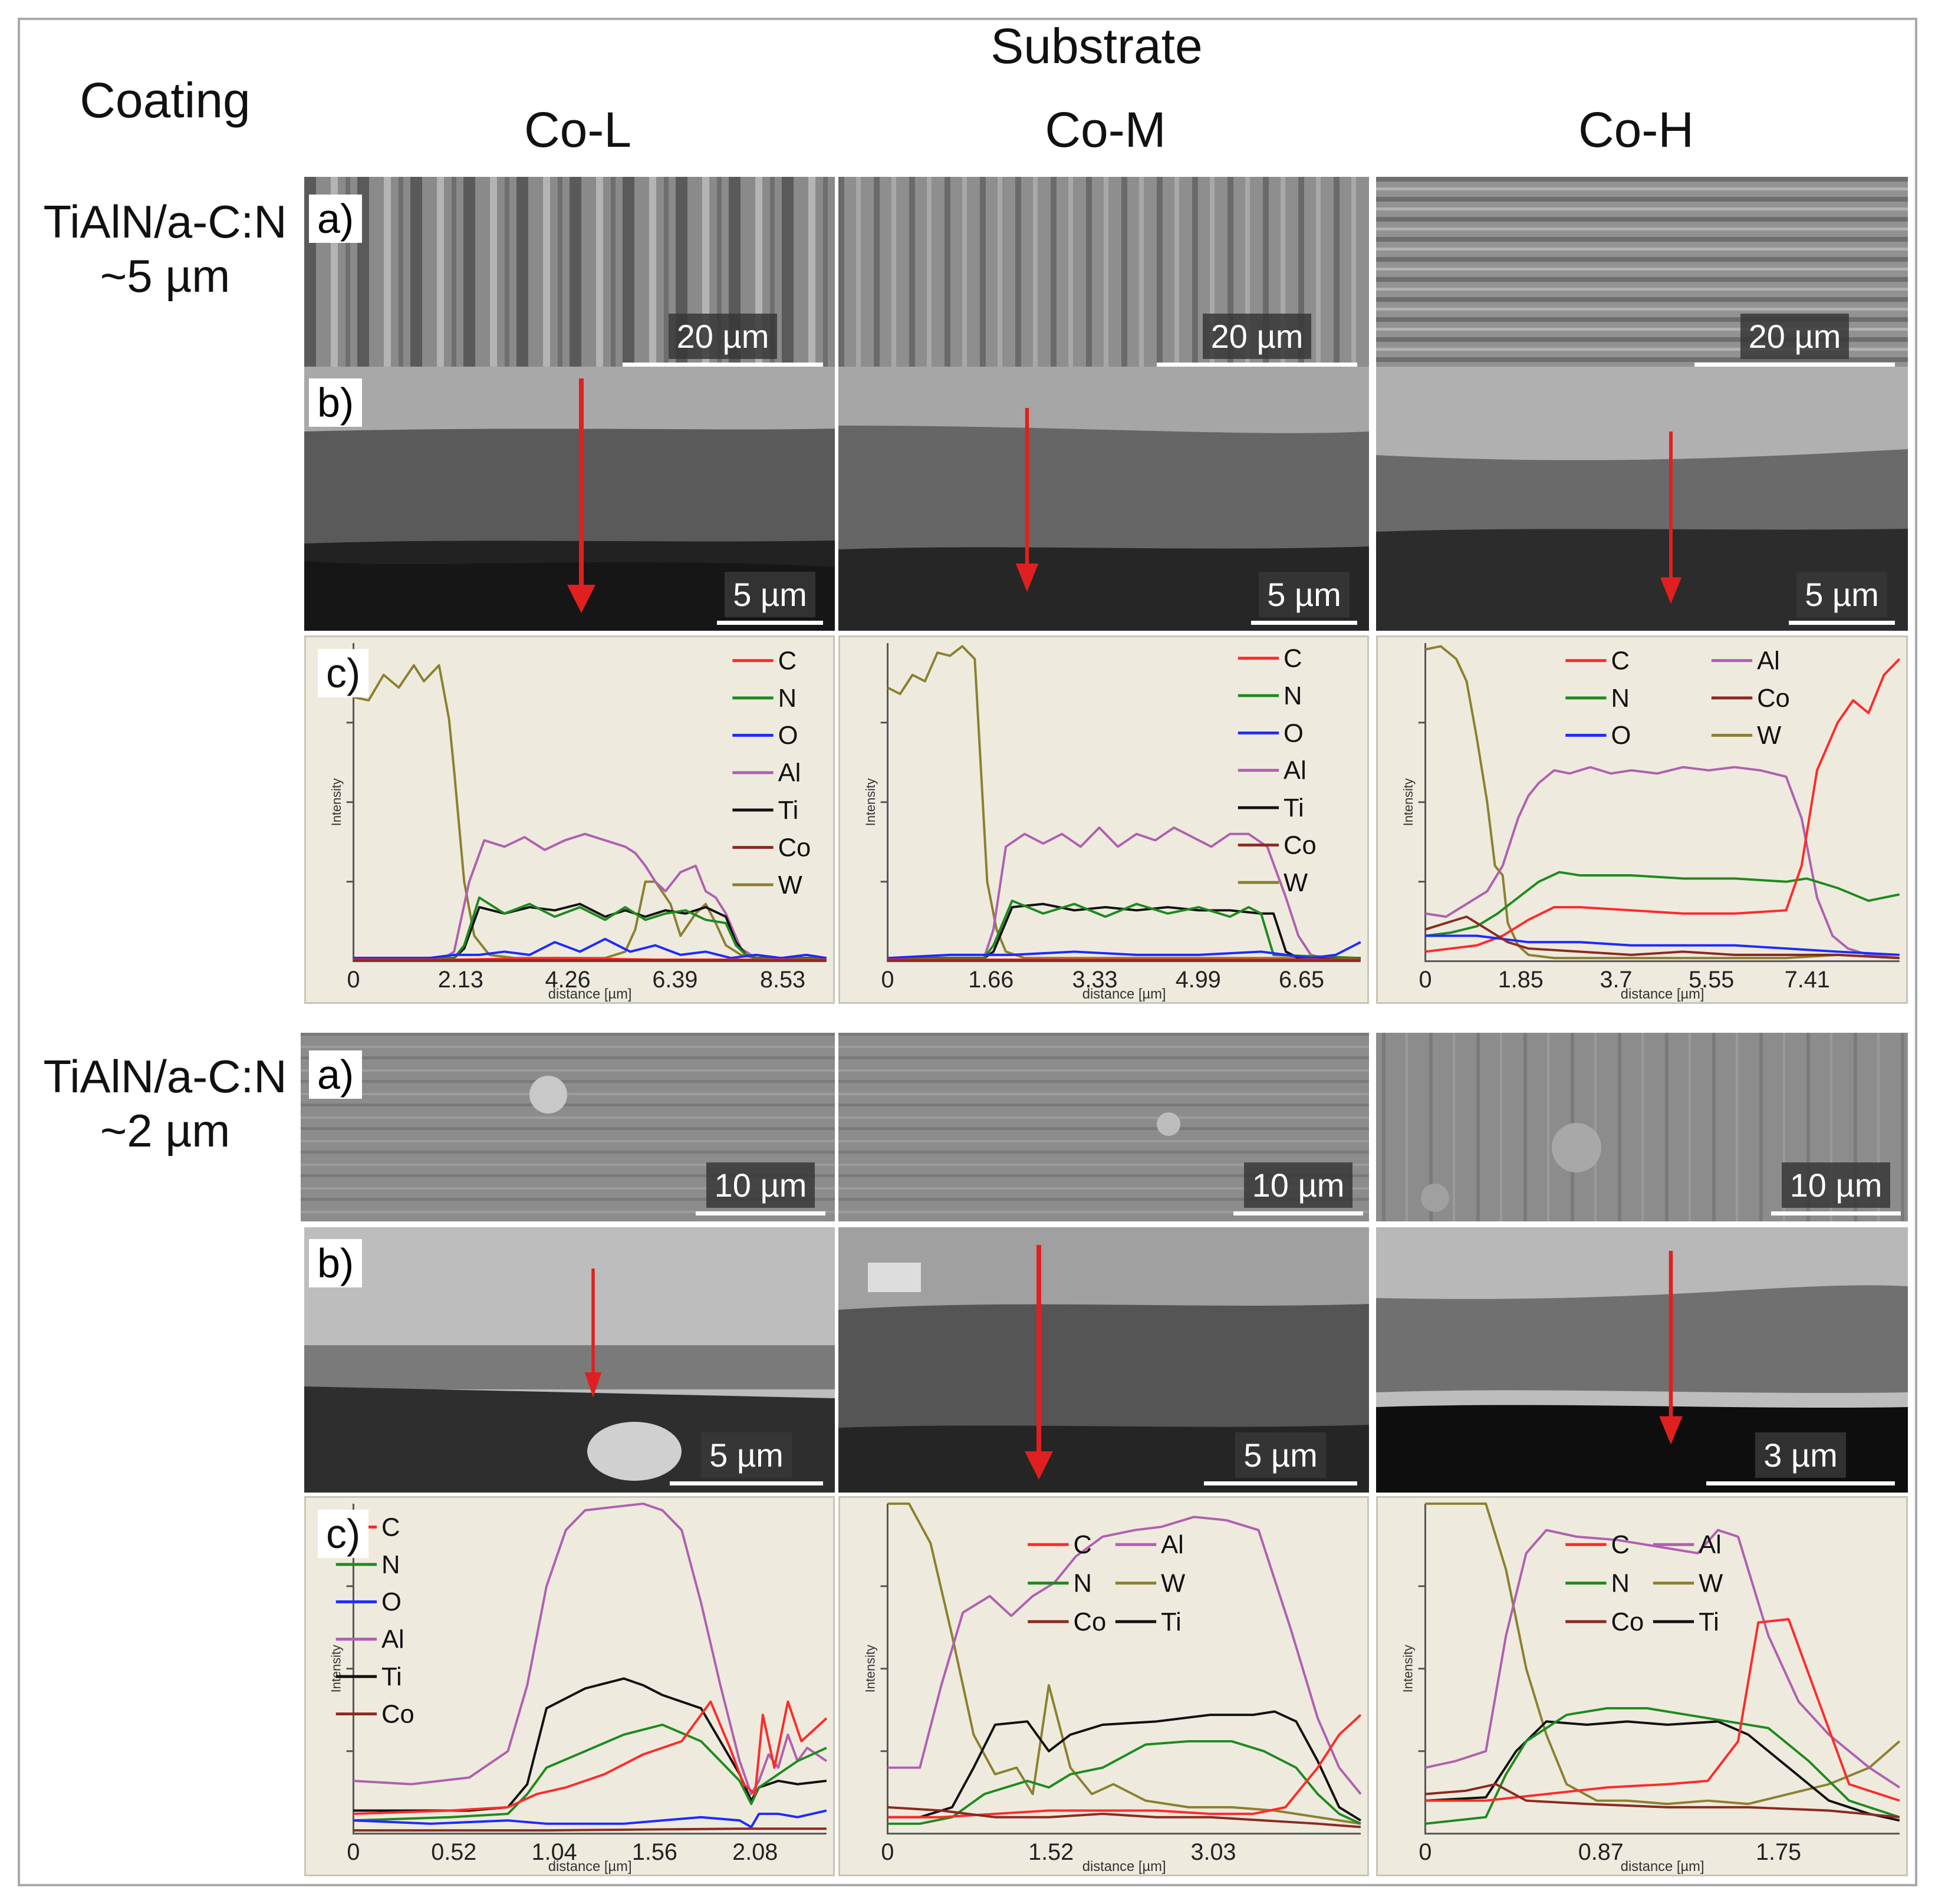 Image resolution: width=1935 pixels, height=1904 pixels. I want to click on scale-bar: 20 µm, so click(1794, 340).